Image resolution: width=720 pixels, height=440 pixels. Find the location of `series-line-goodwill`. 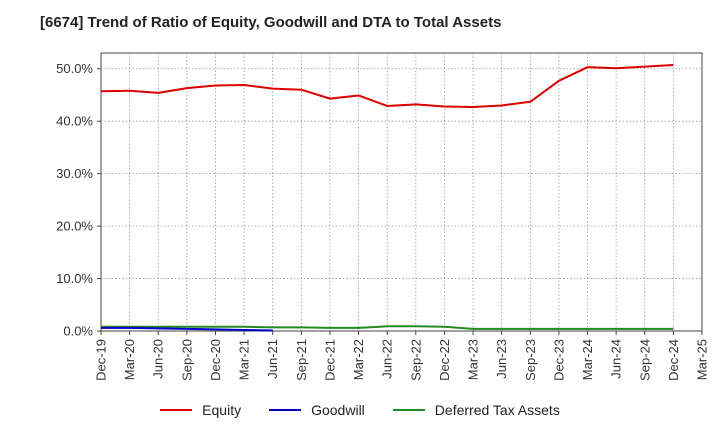

series-line-goodwill is located at coordinates (187, 329).